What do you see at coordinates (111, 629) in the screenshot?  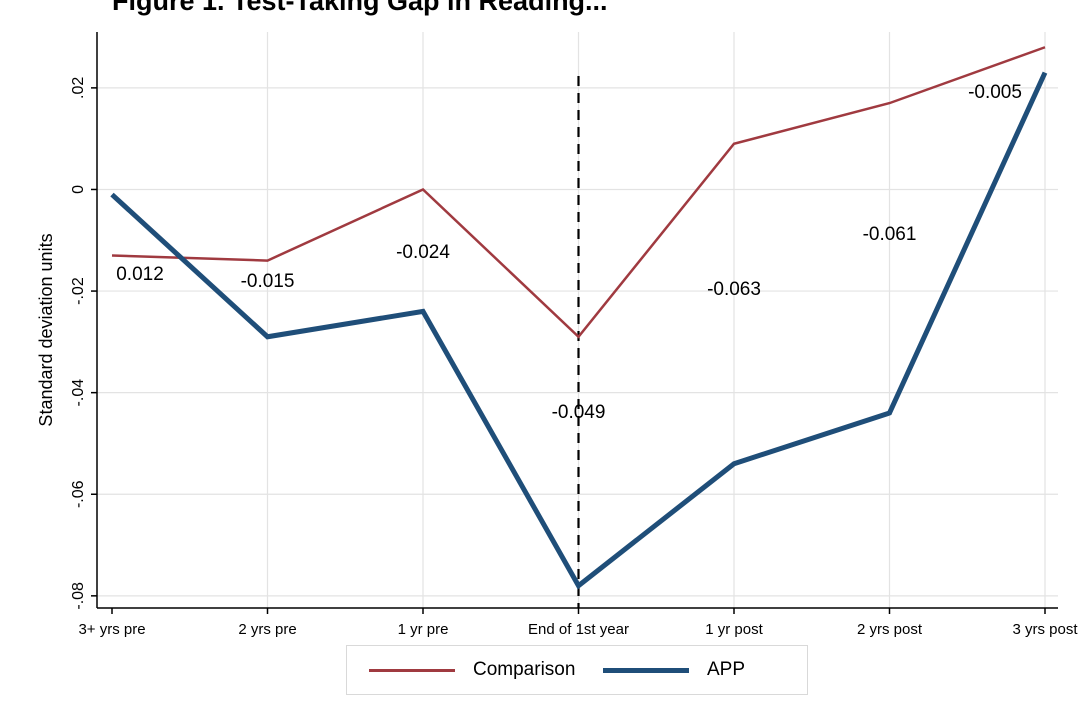 I see `x-tick-label: 3+ yrs pre` at bounding box center [111, 629].